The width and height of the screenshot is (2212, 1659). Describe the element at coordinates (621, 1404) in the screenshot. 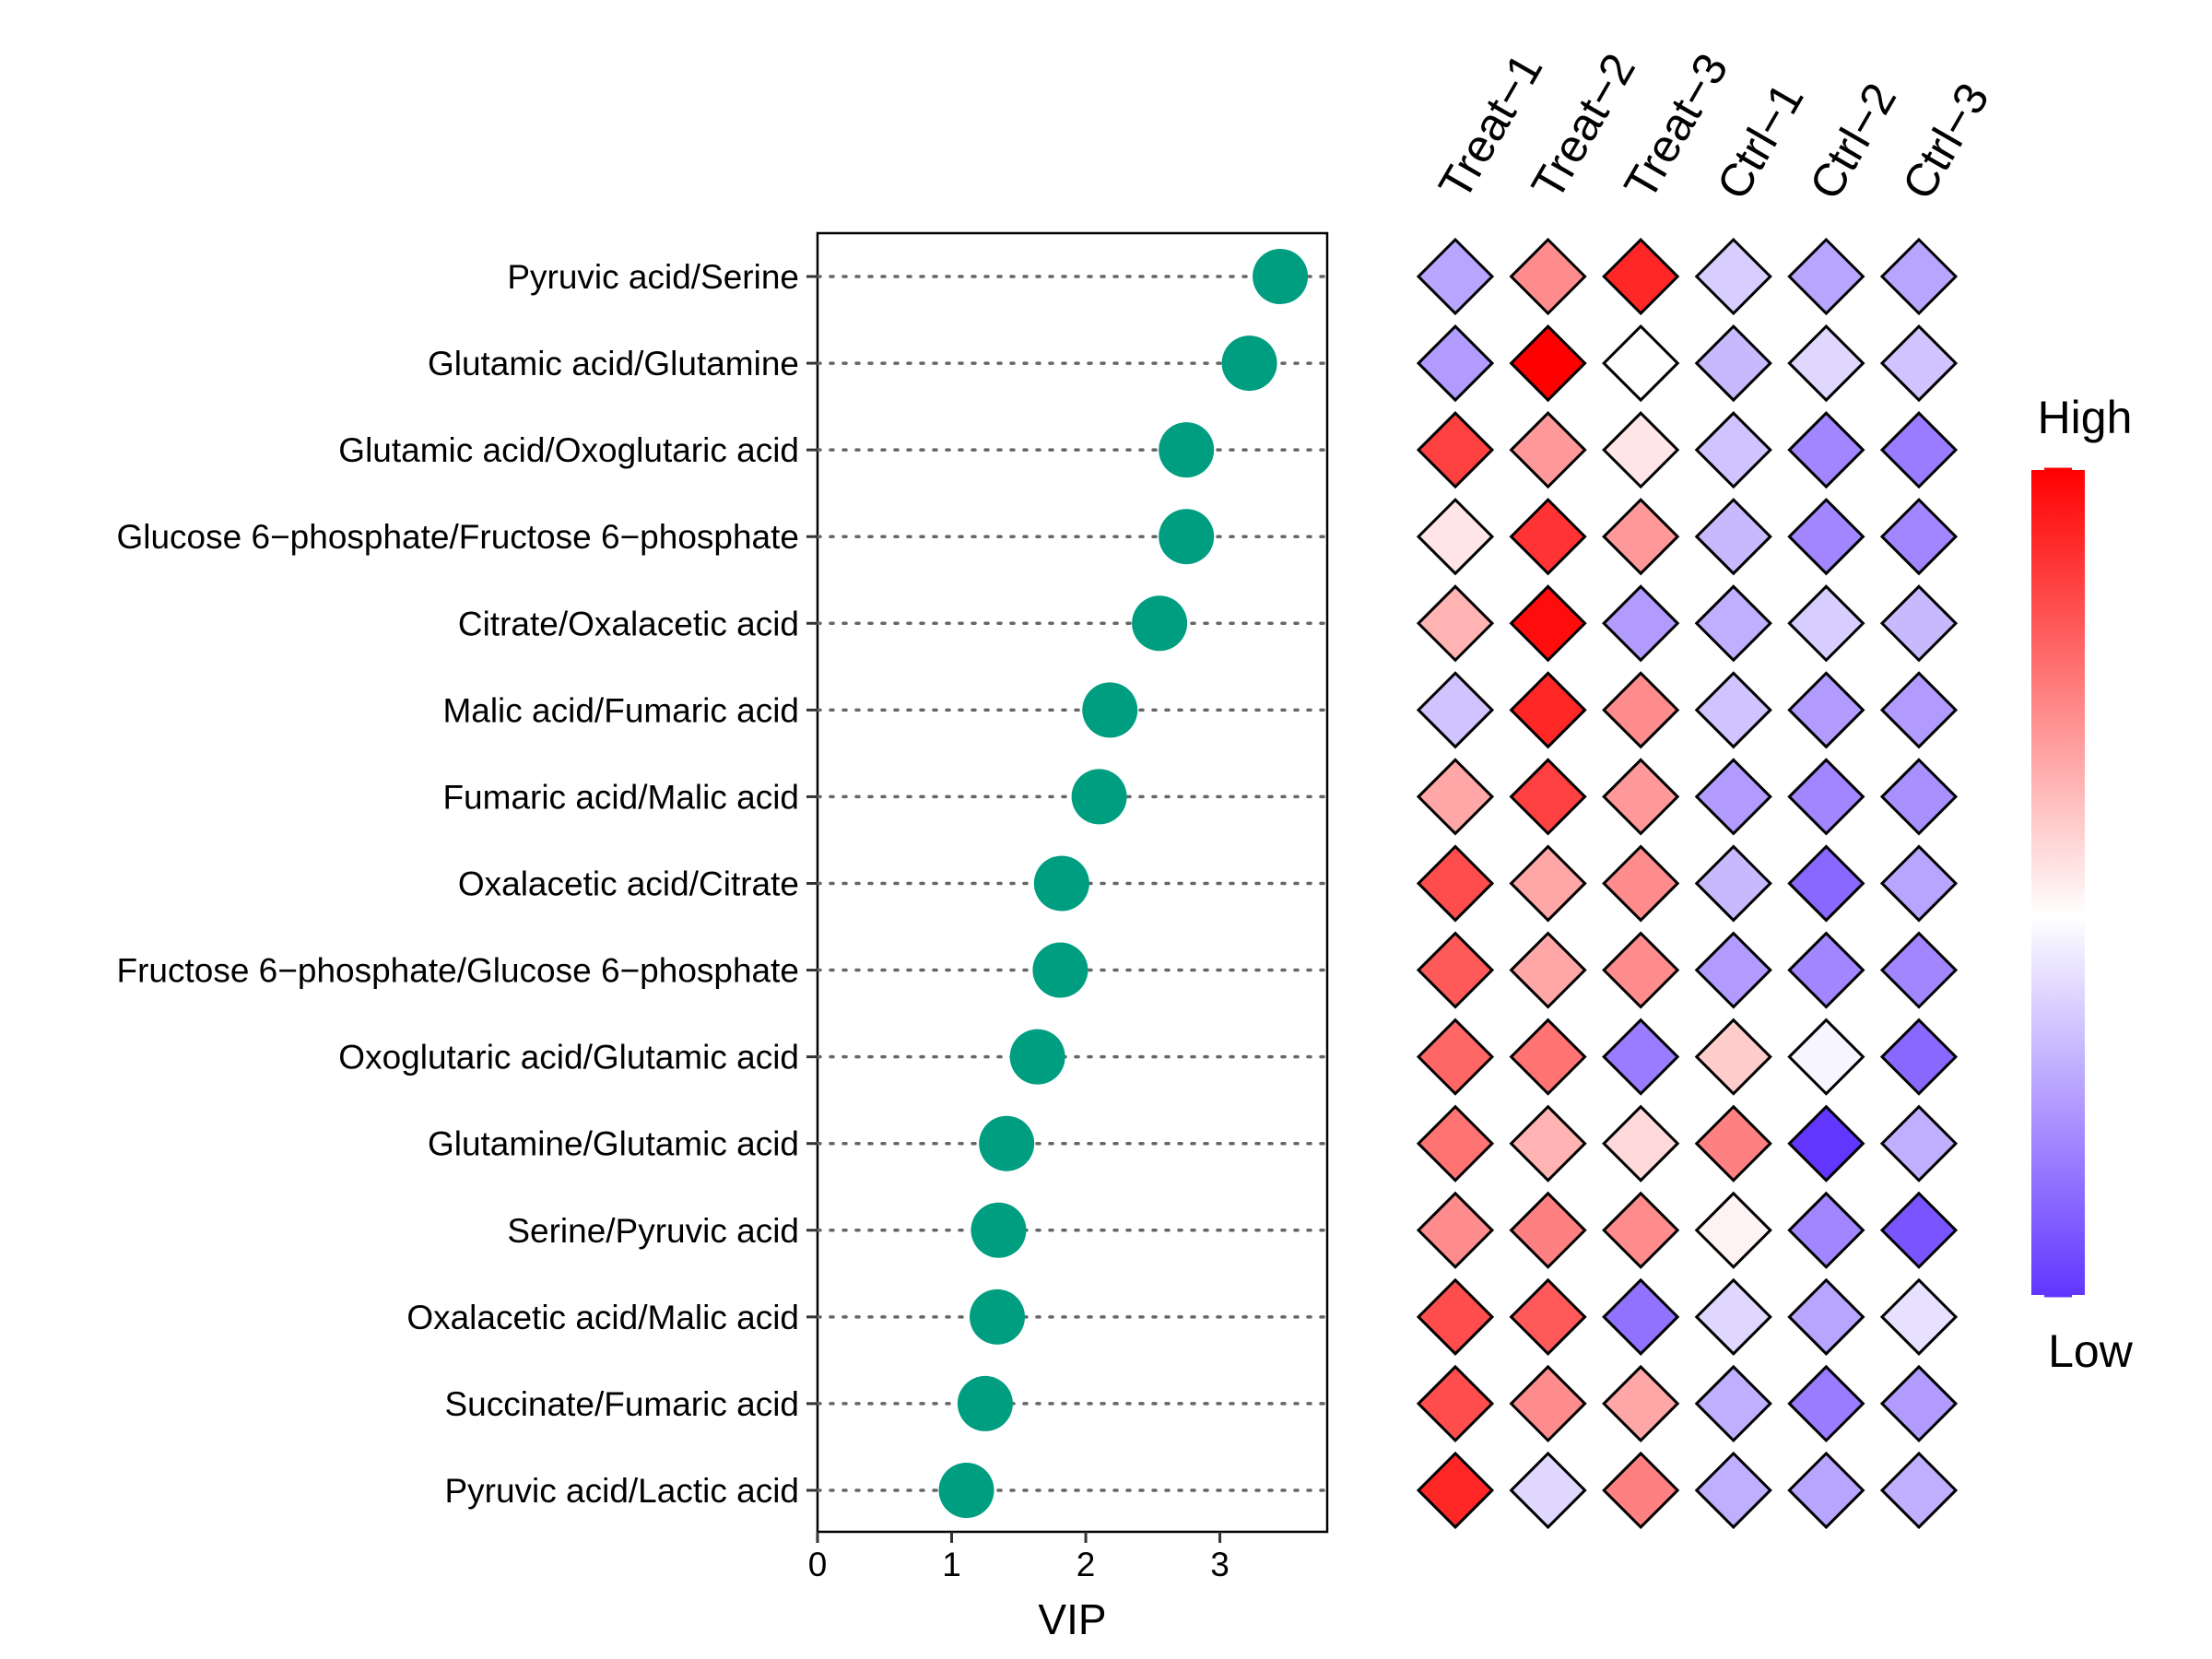

I see `y-category-label: Succinate/Fumaric acid` at that location.